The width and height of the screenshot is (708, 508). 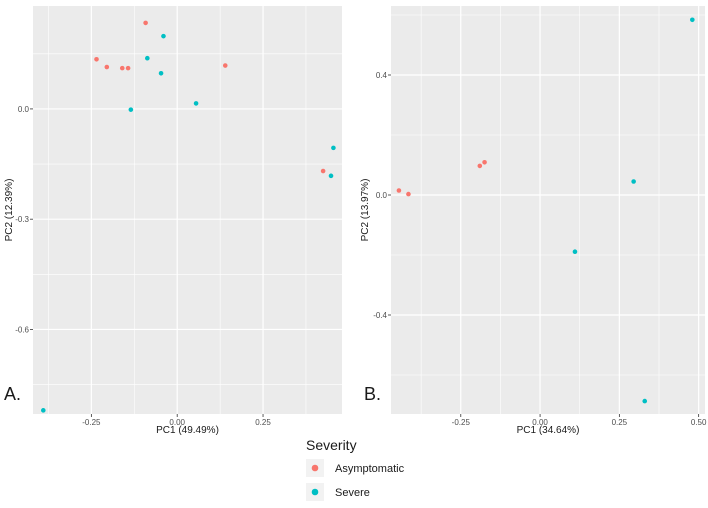 I want to click on legend-label-asymptomatic: Asymptomatic, so click(x=370, y=469).